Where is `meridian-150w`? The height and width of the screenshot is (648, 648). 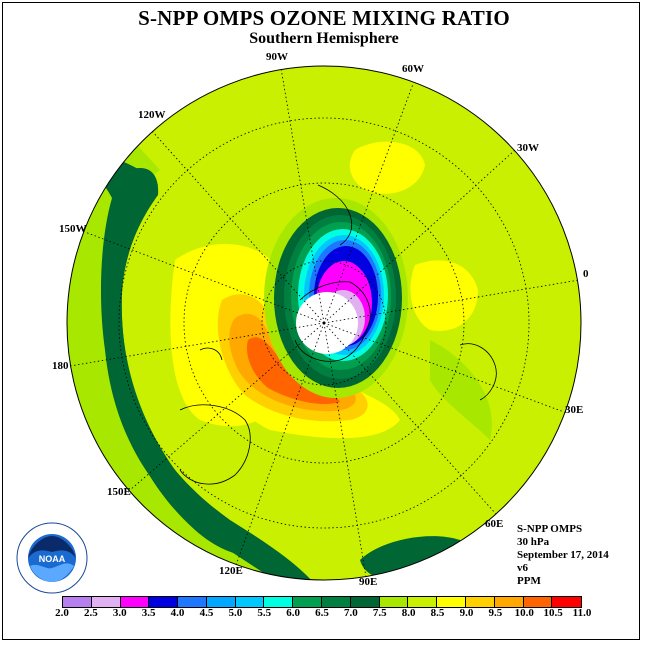 meridian-150w is located at coordinates (204, 277).